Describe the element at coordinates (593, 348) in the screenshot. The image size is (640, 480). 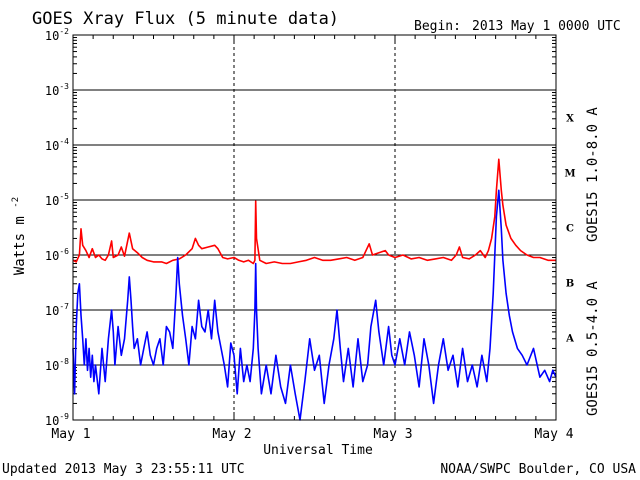
I see `legend-series-short: GOES15 0.5-4.0 A` at that location.